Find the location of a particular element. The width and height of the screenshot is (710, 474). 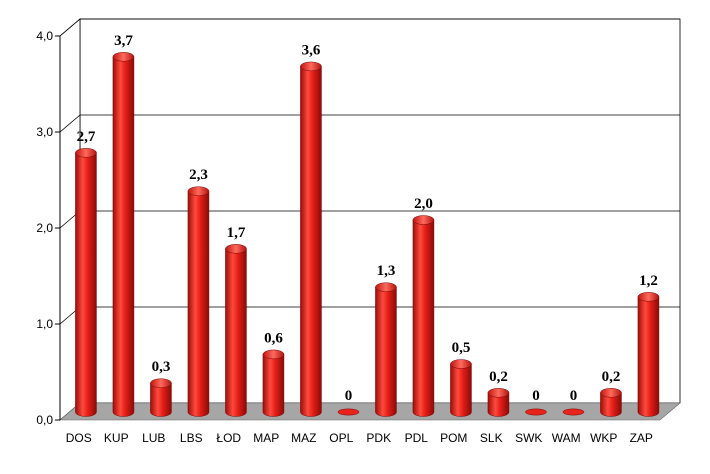

x-tick-label-WAM: WAM is located at coordinates (566, 438).